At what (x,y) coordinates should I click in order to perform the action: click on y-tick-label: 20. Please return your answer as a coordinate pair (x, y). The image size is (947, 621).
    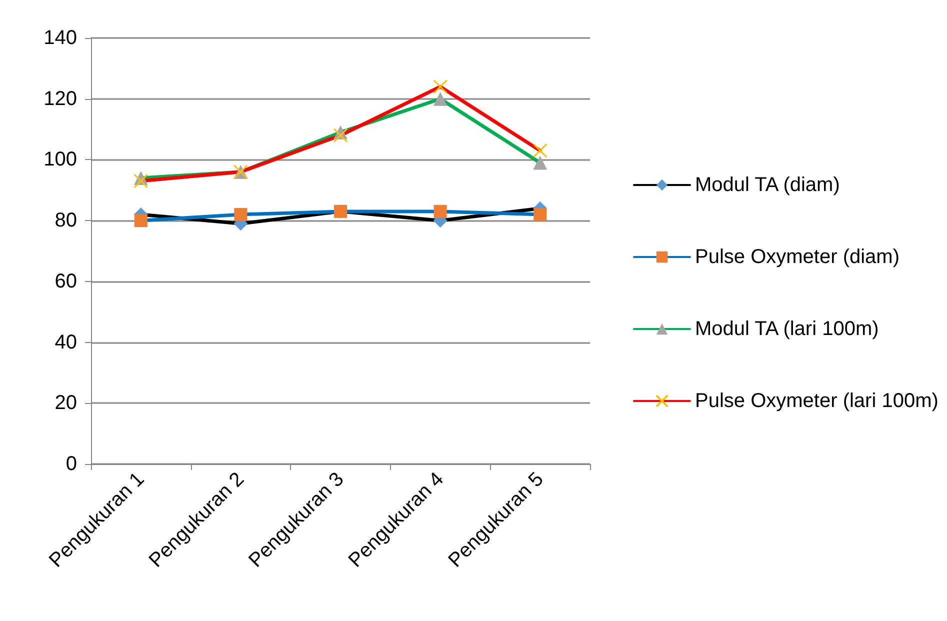
    Looking at the image, I should click on (65, 403).